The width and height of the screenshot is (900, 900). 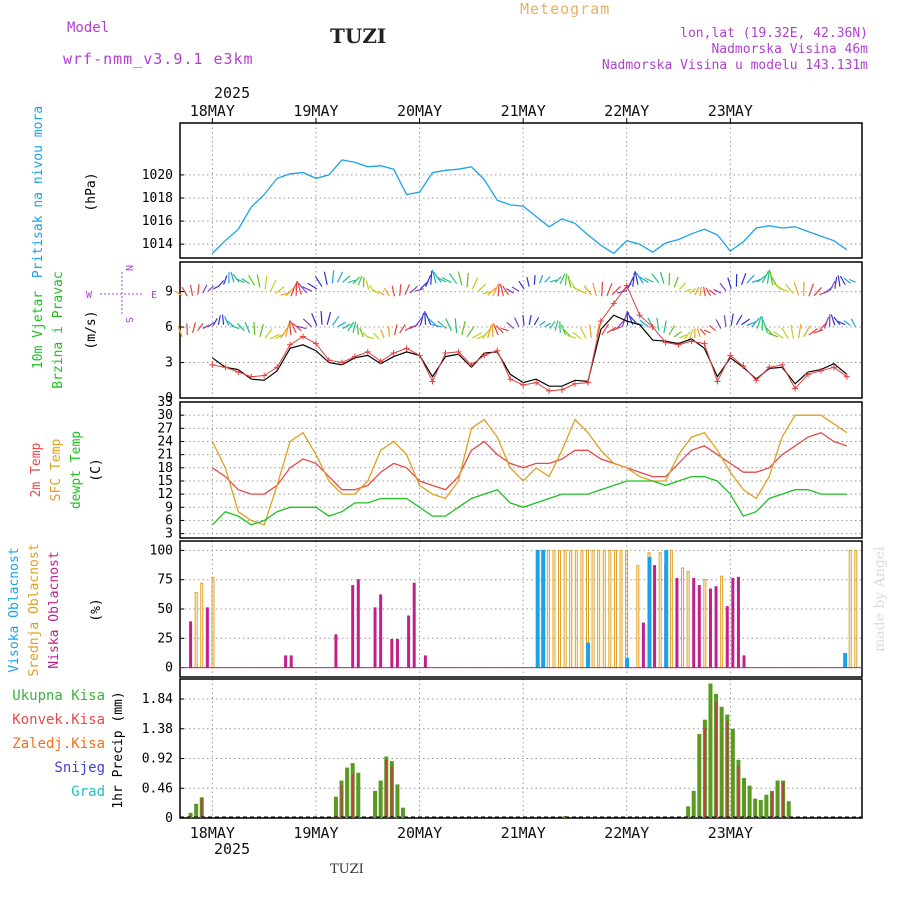 What do you see at coordinates (232, 849) in the screenshot?
I see `year-bottom: 2025` at bounding box center [232, 849].